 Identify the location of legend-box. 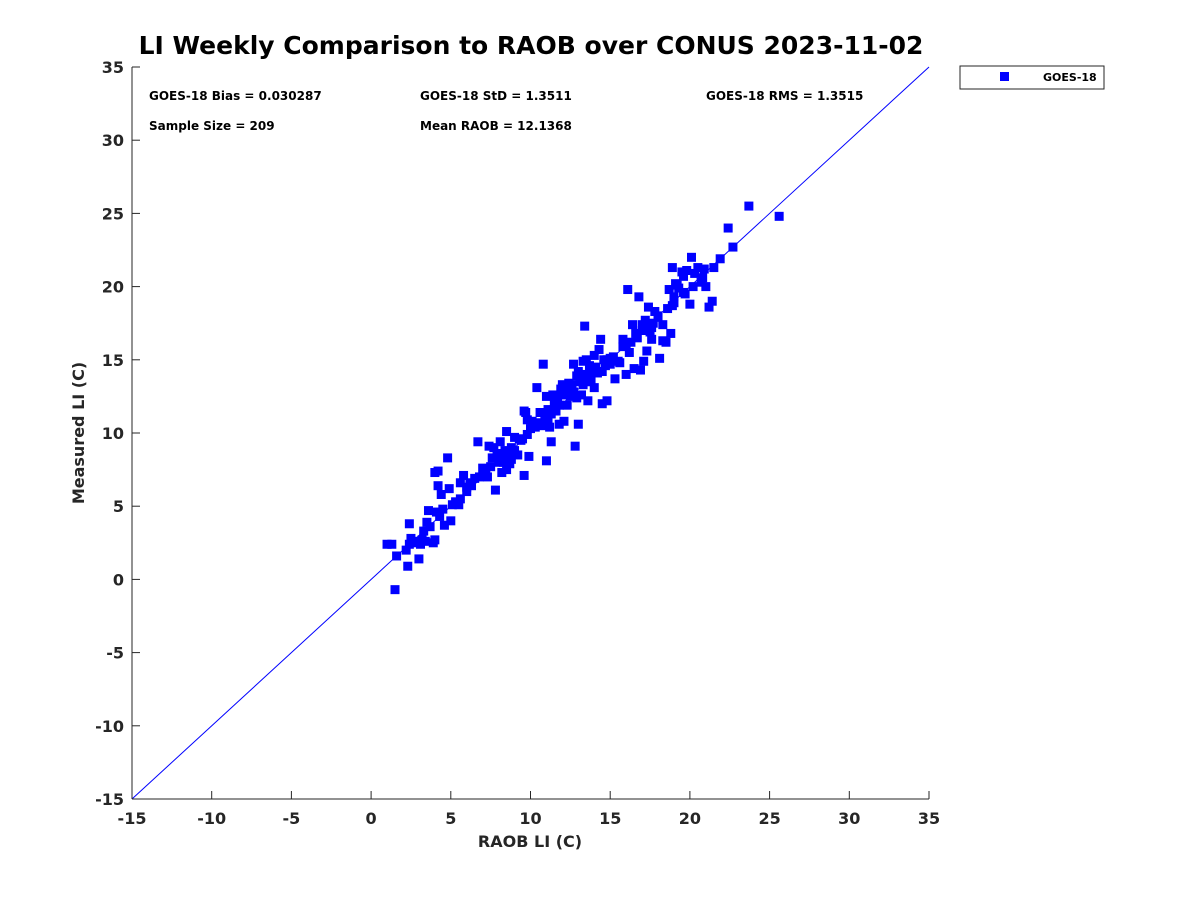
(1032, 77).